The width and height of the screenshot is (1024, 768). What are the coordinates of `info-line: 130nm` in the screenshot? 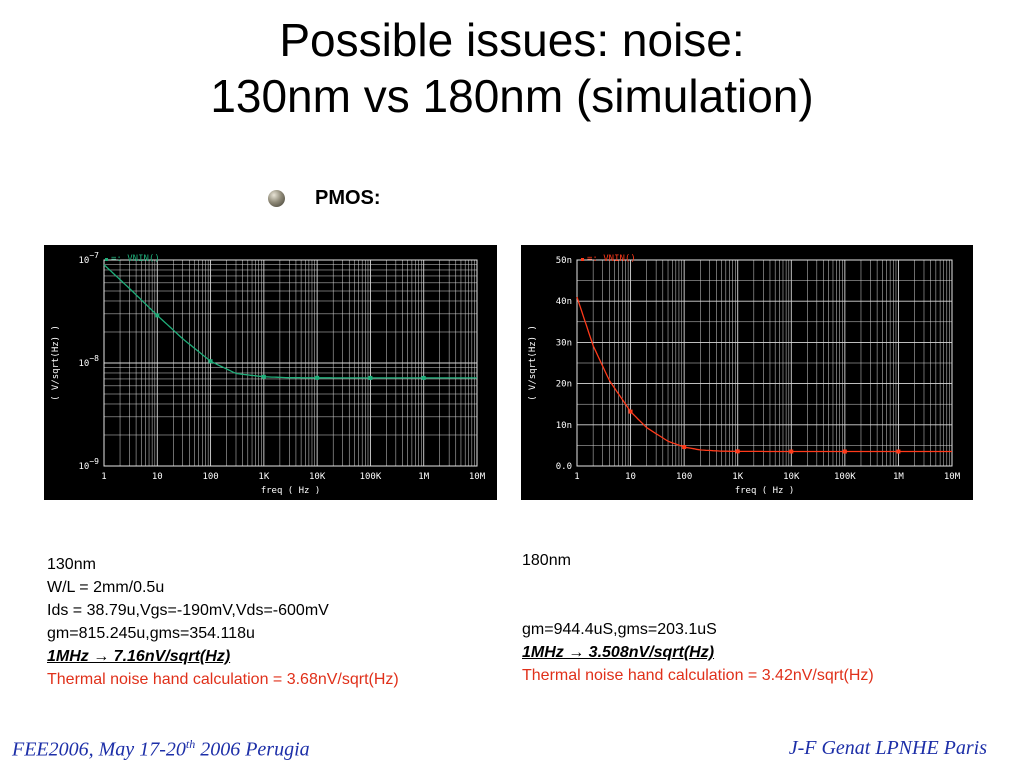 It's located at (71, 564).